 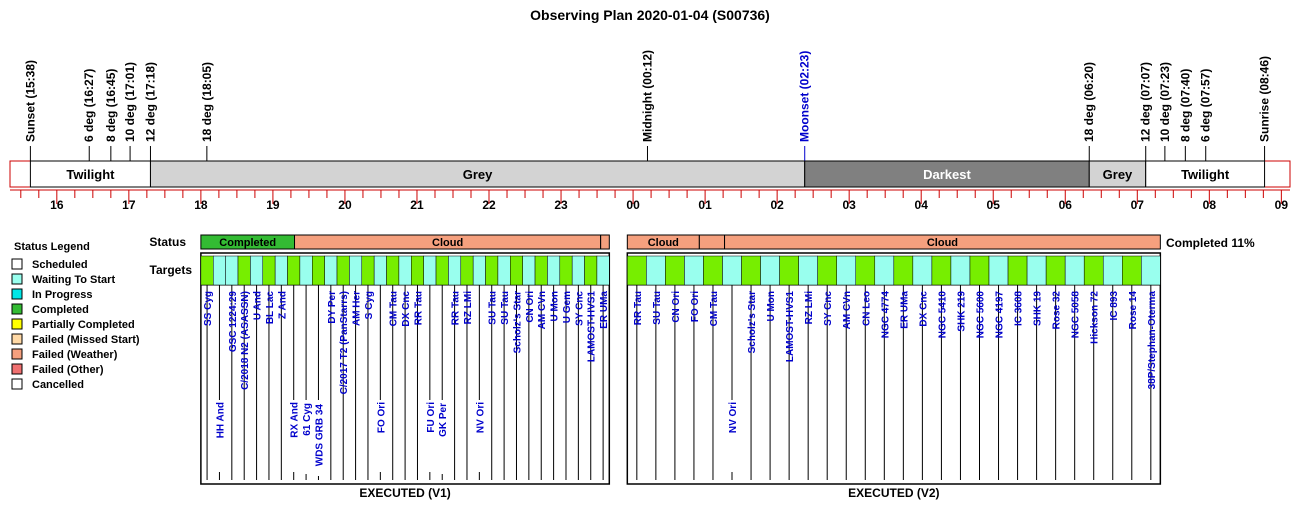 I want to click on axis-tick-label: 08, so click(x=1210, y=205).